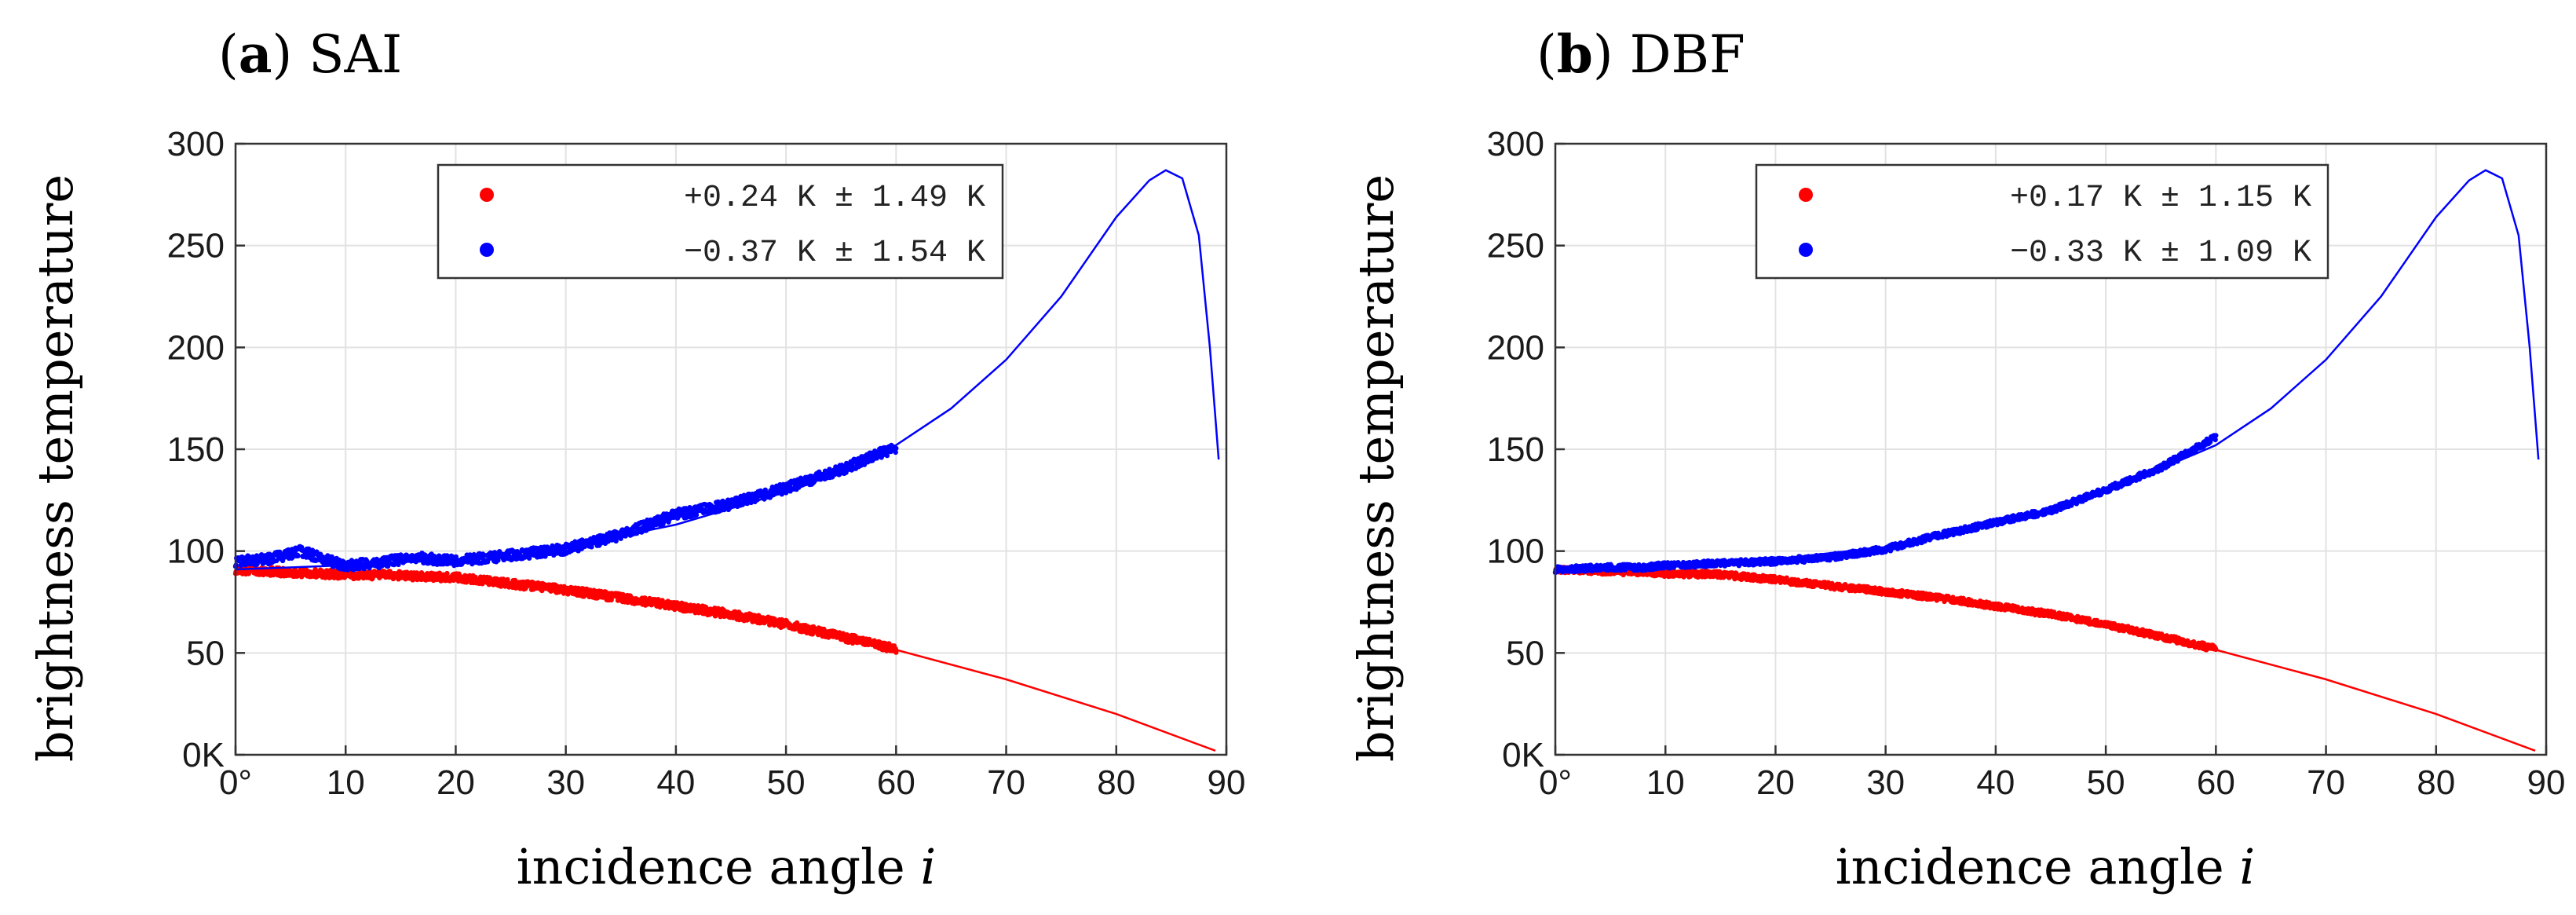 The height and width of the screenshot is (915, 2576). I want to click on legend-entry-blue: −0.37 K ± 1.54 K, so click(834, 254).